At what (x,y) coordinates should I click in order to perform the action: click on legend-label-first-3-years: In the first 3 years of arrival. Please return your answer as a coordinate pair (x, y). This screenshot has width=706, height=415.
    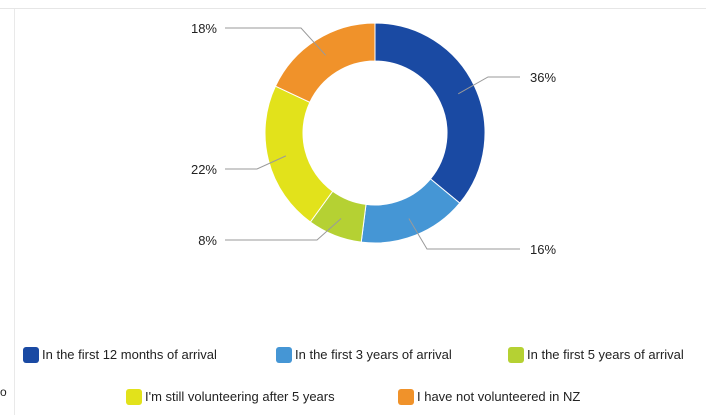
    Looking at the image, I should click on (373, 354).